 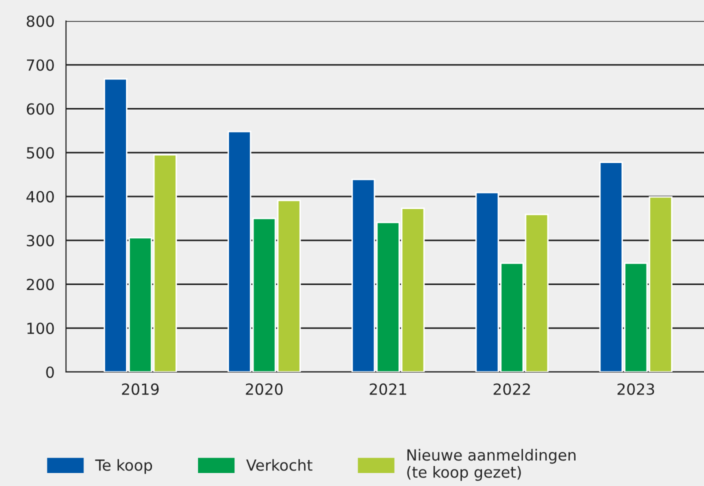 I want to click on y-tick-label: 700, so click(x=40, y=65).